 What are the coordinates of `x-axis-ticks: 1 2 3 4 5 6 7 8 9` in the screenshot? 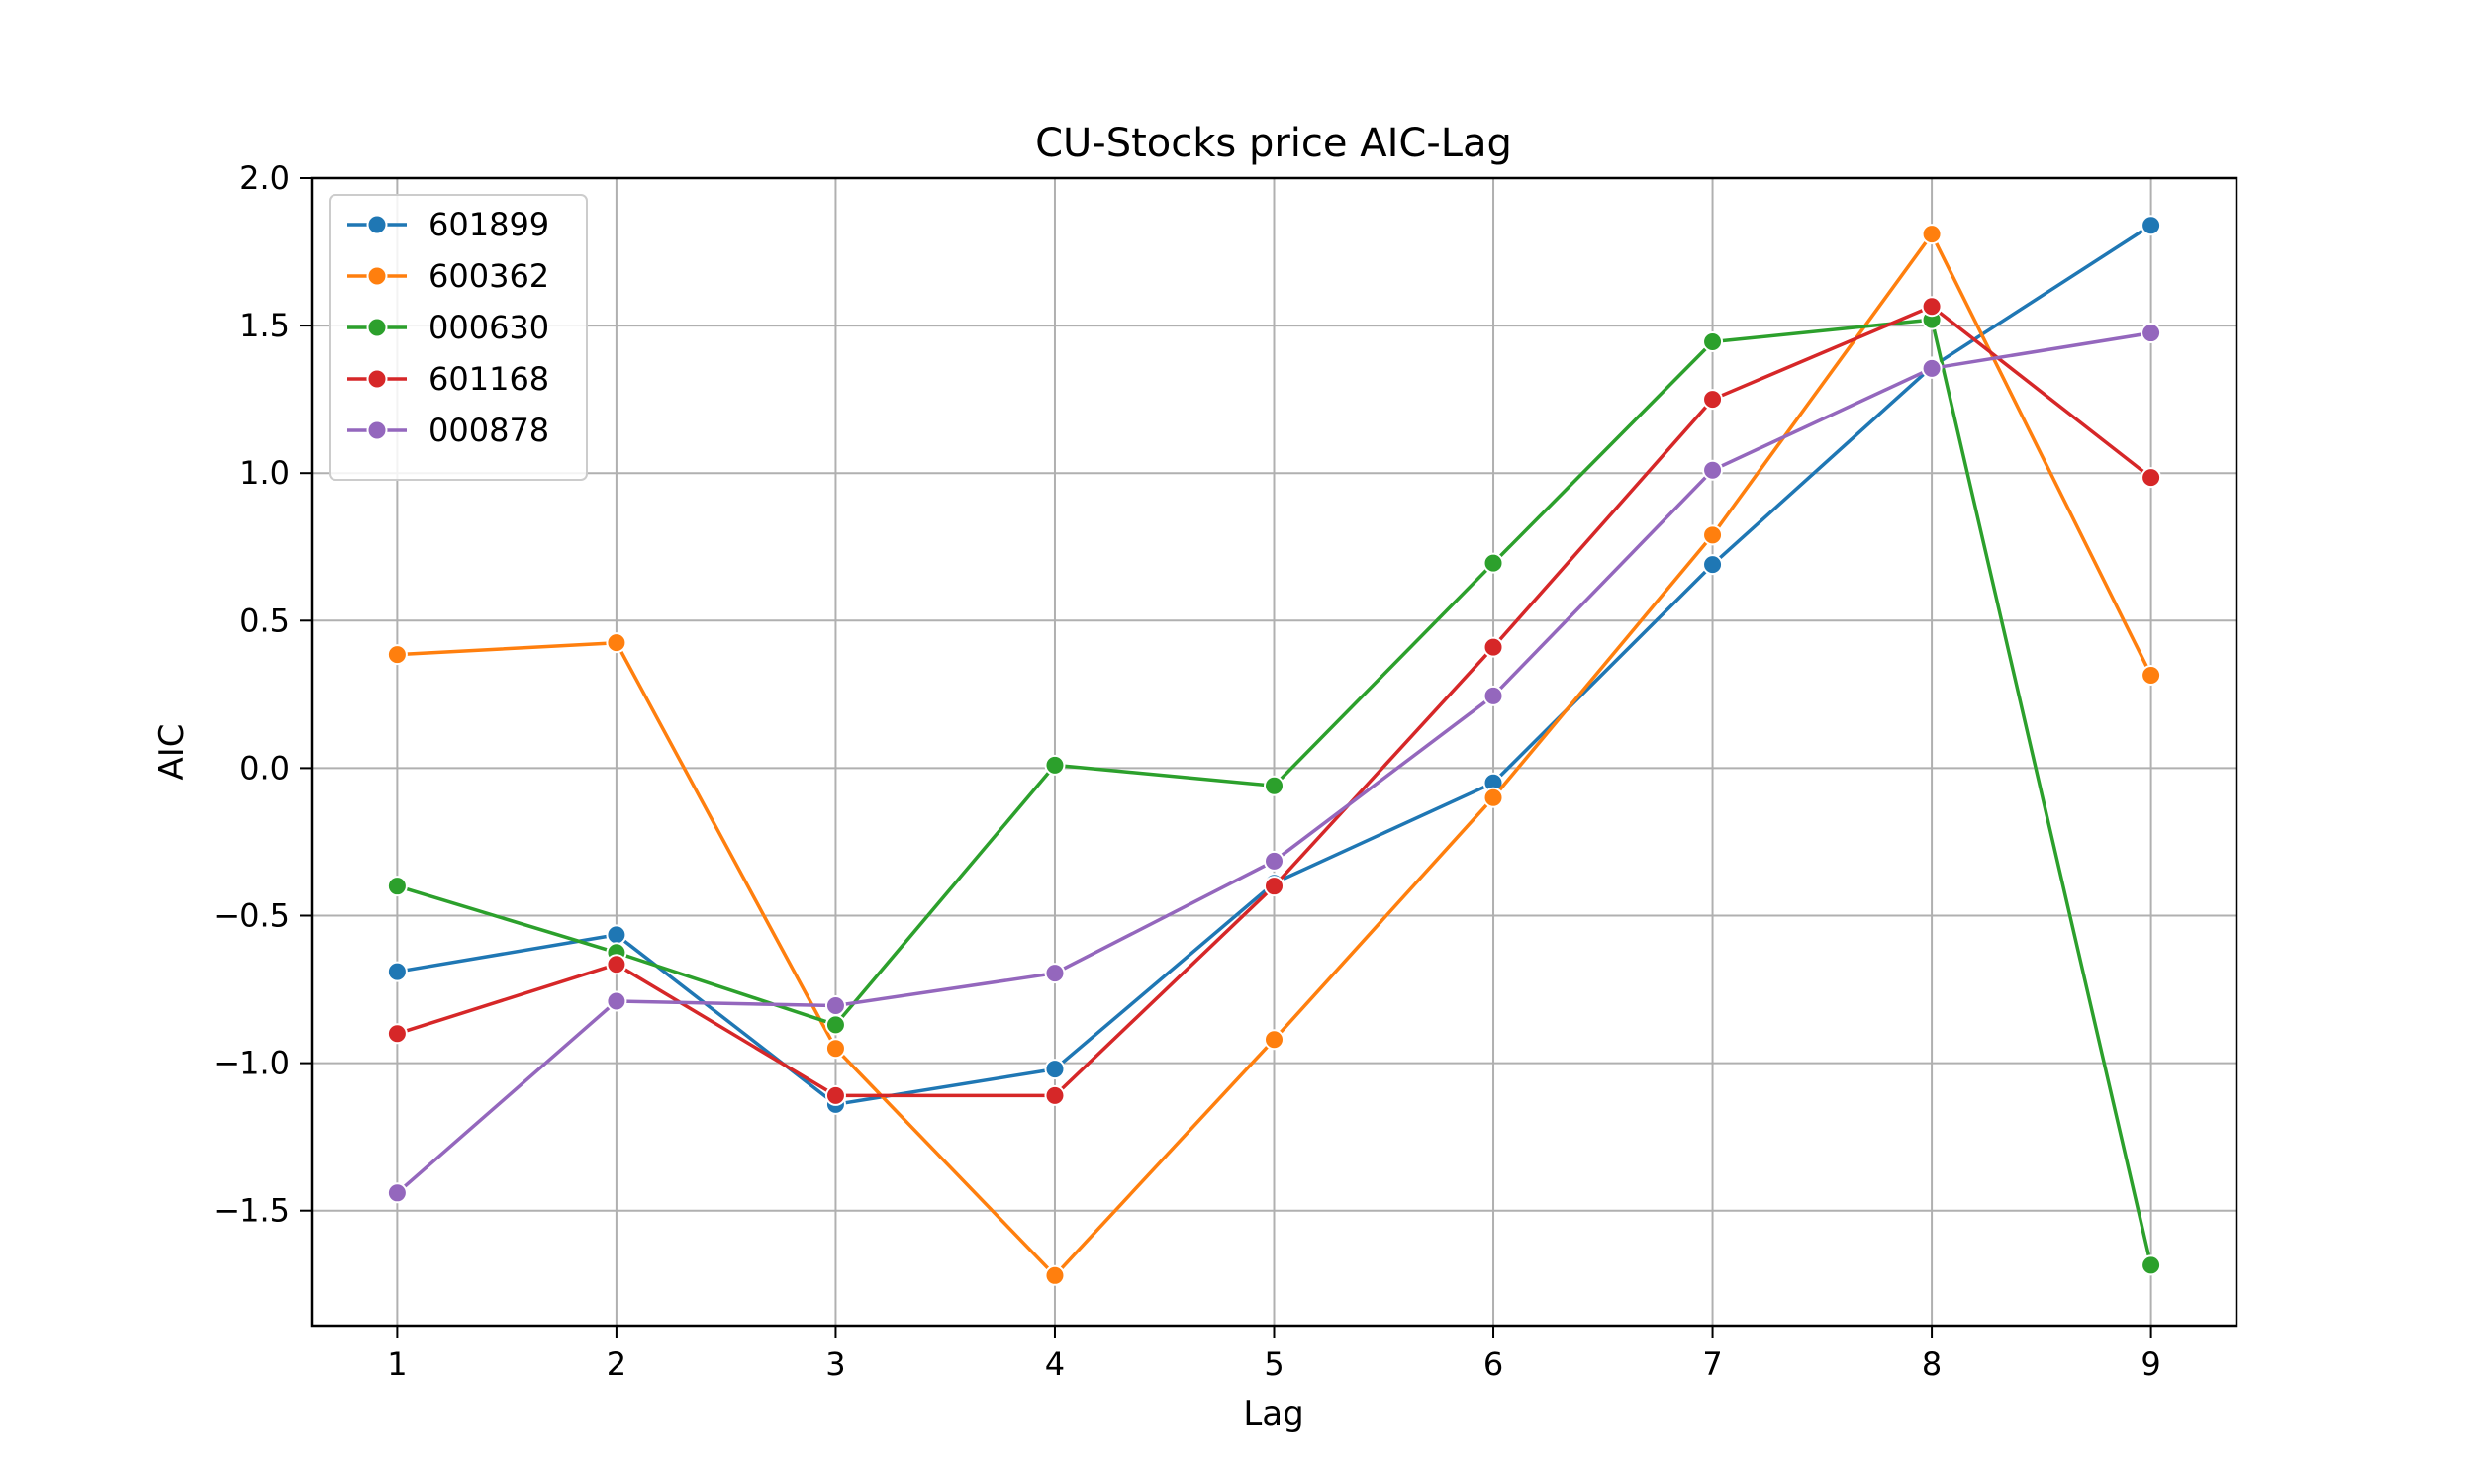 It's located at (1274, 1354).